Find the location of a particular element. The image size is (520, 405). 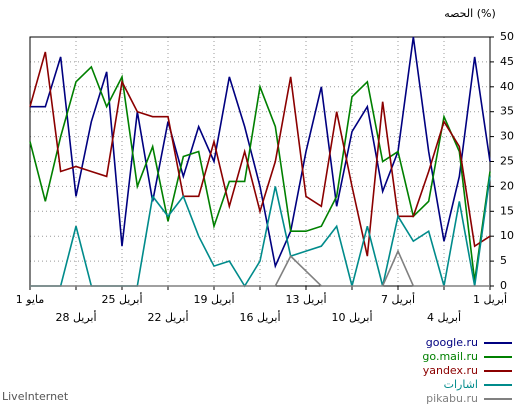

x-tick-label: 19 أبريل is located at coordinates (213, 299).